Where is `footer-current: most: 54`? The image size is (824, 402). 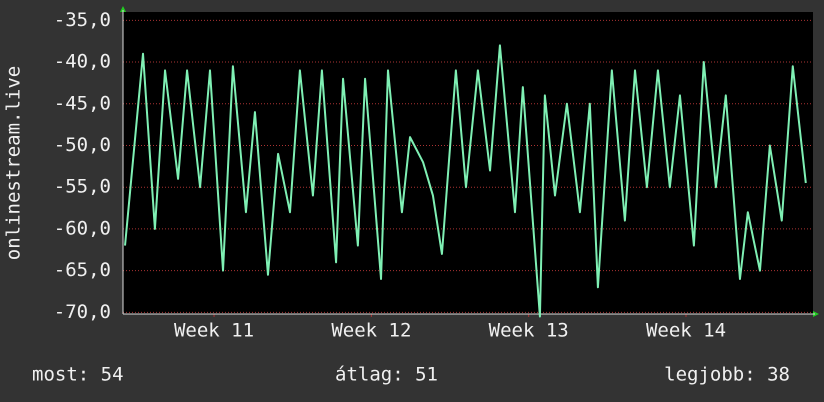
footer-current: most: 54 is located at coordinates (78, 375).